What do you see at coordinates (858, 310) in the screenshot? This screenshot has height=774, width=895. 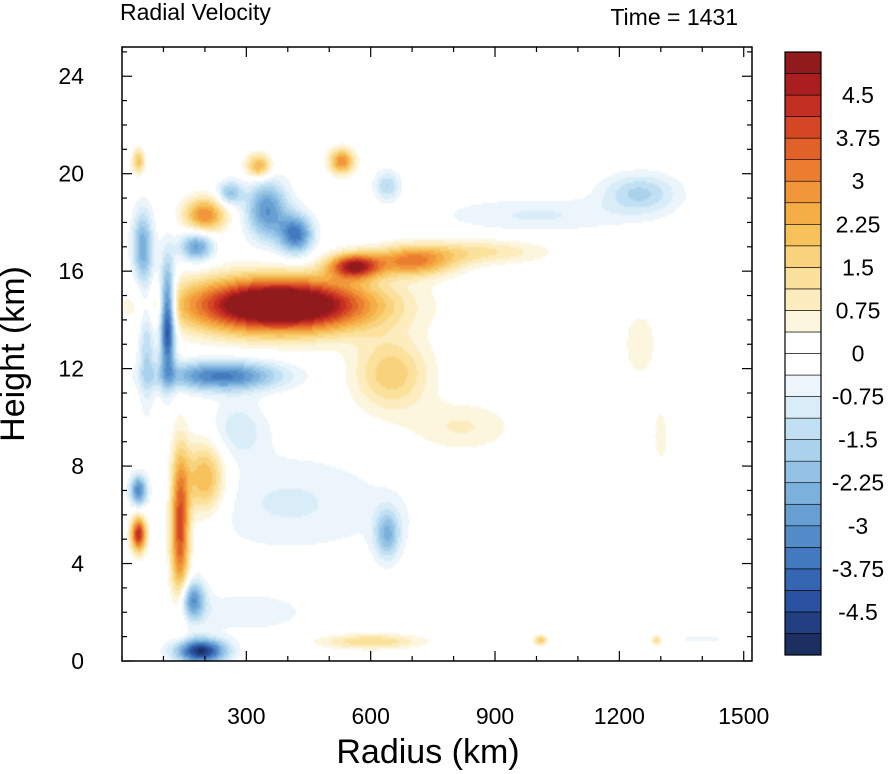 I see `colorbar-tick-label: 0.75` at bounding box center [858, 310].